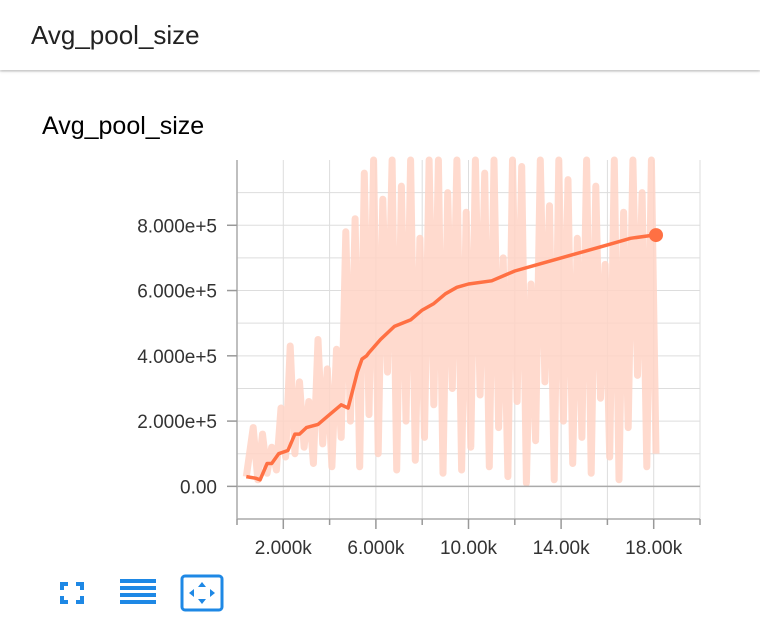 This screenshot has width=760, height=640. What do you see at coordinates (284, 548) in the screenshot?
I see `x-tick-label: 2.000k` at bounding box center [284, 548].